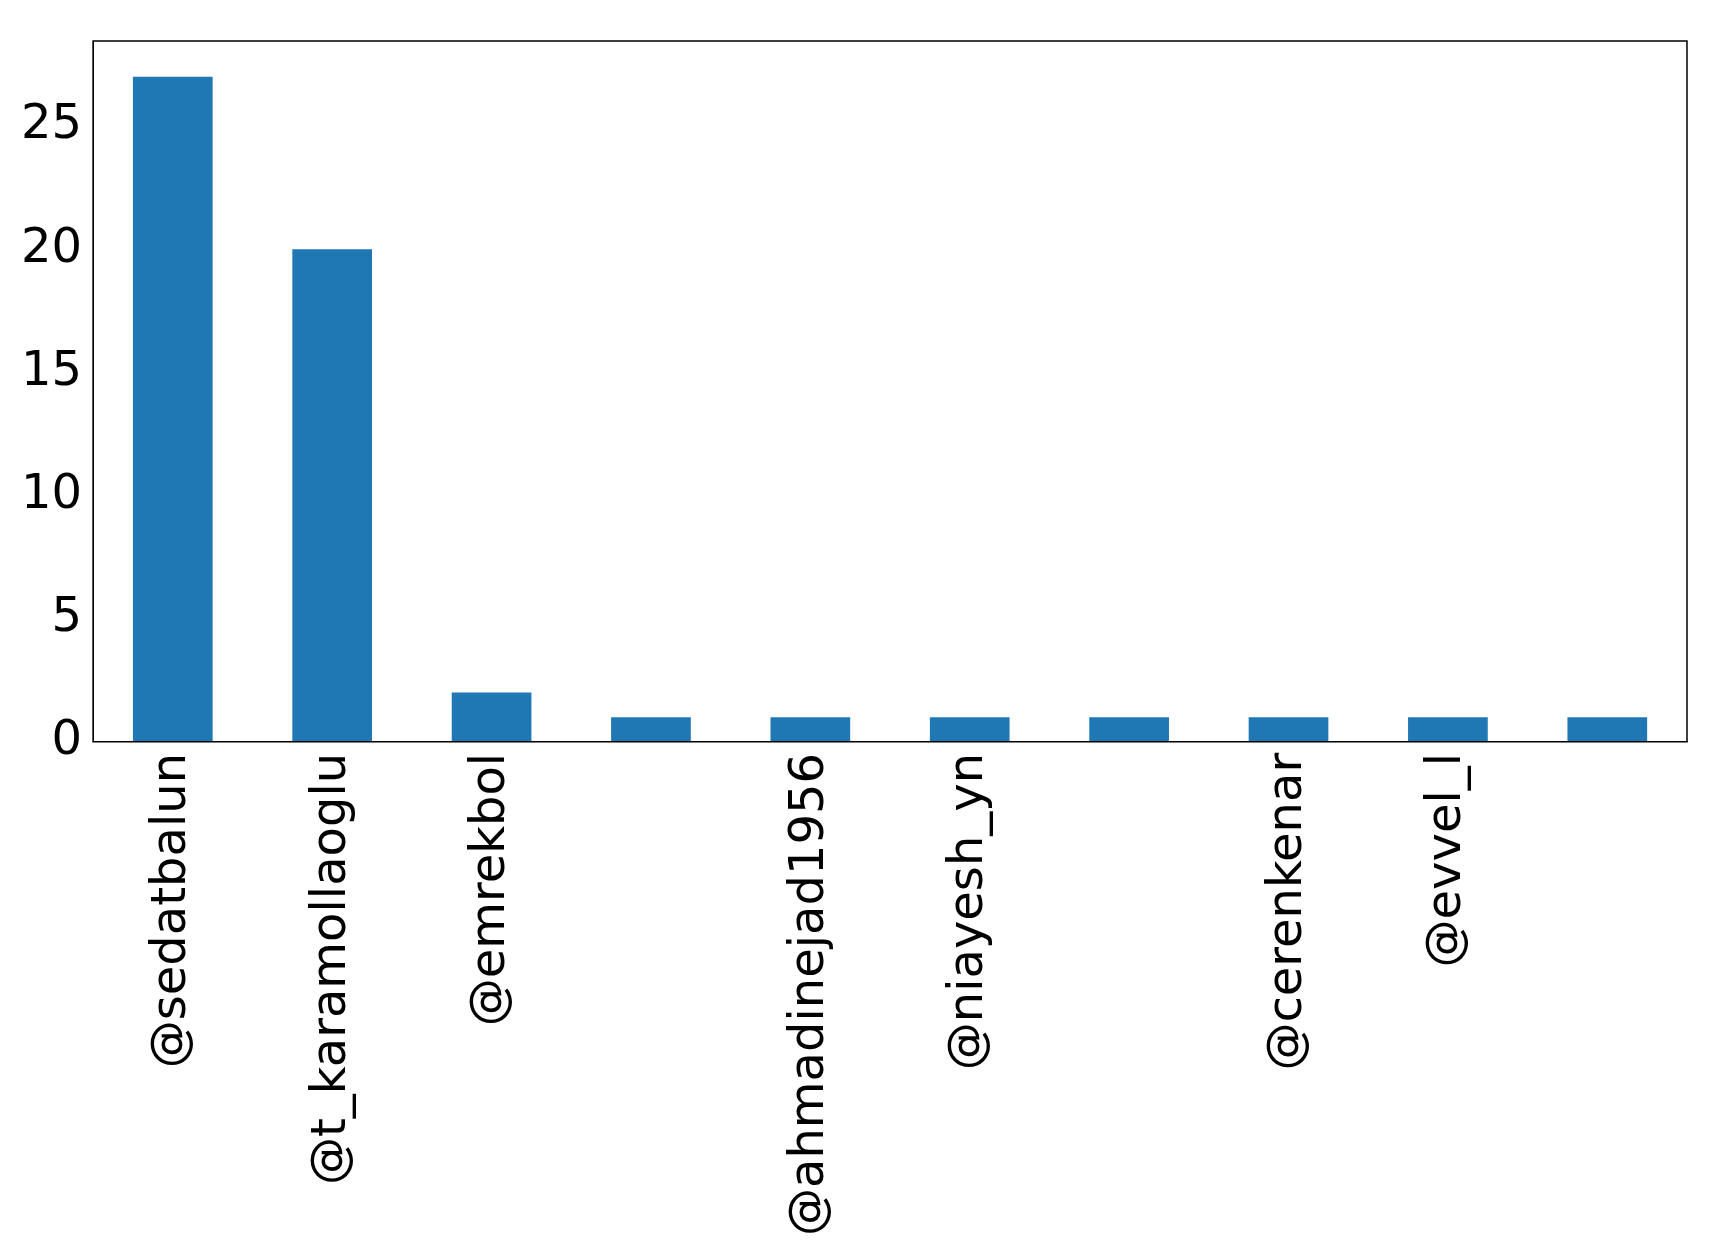 This screenshot has width=1719, height=1257. Describe the element at coordinates (327, 968) in the screenshot. I see `x-tick-label: @t_karamollaoglu` at that location.